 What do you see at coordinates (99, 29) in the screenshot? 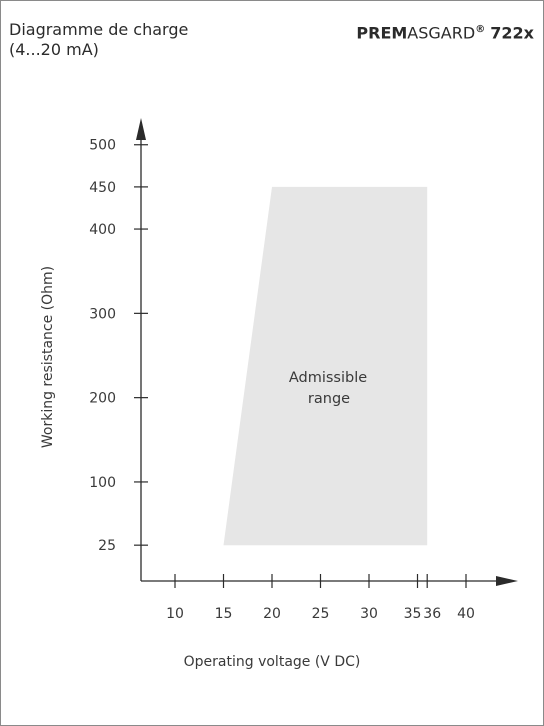
I see `heading-title: Diagramme de charge` at bounding box center [99, 29].